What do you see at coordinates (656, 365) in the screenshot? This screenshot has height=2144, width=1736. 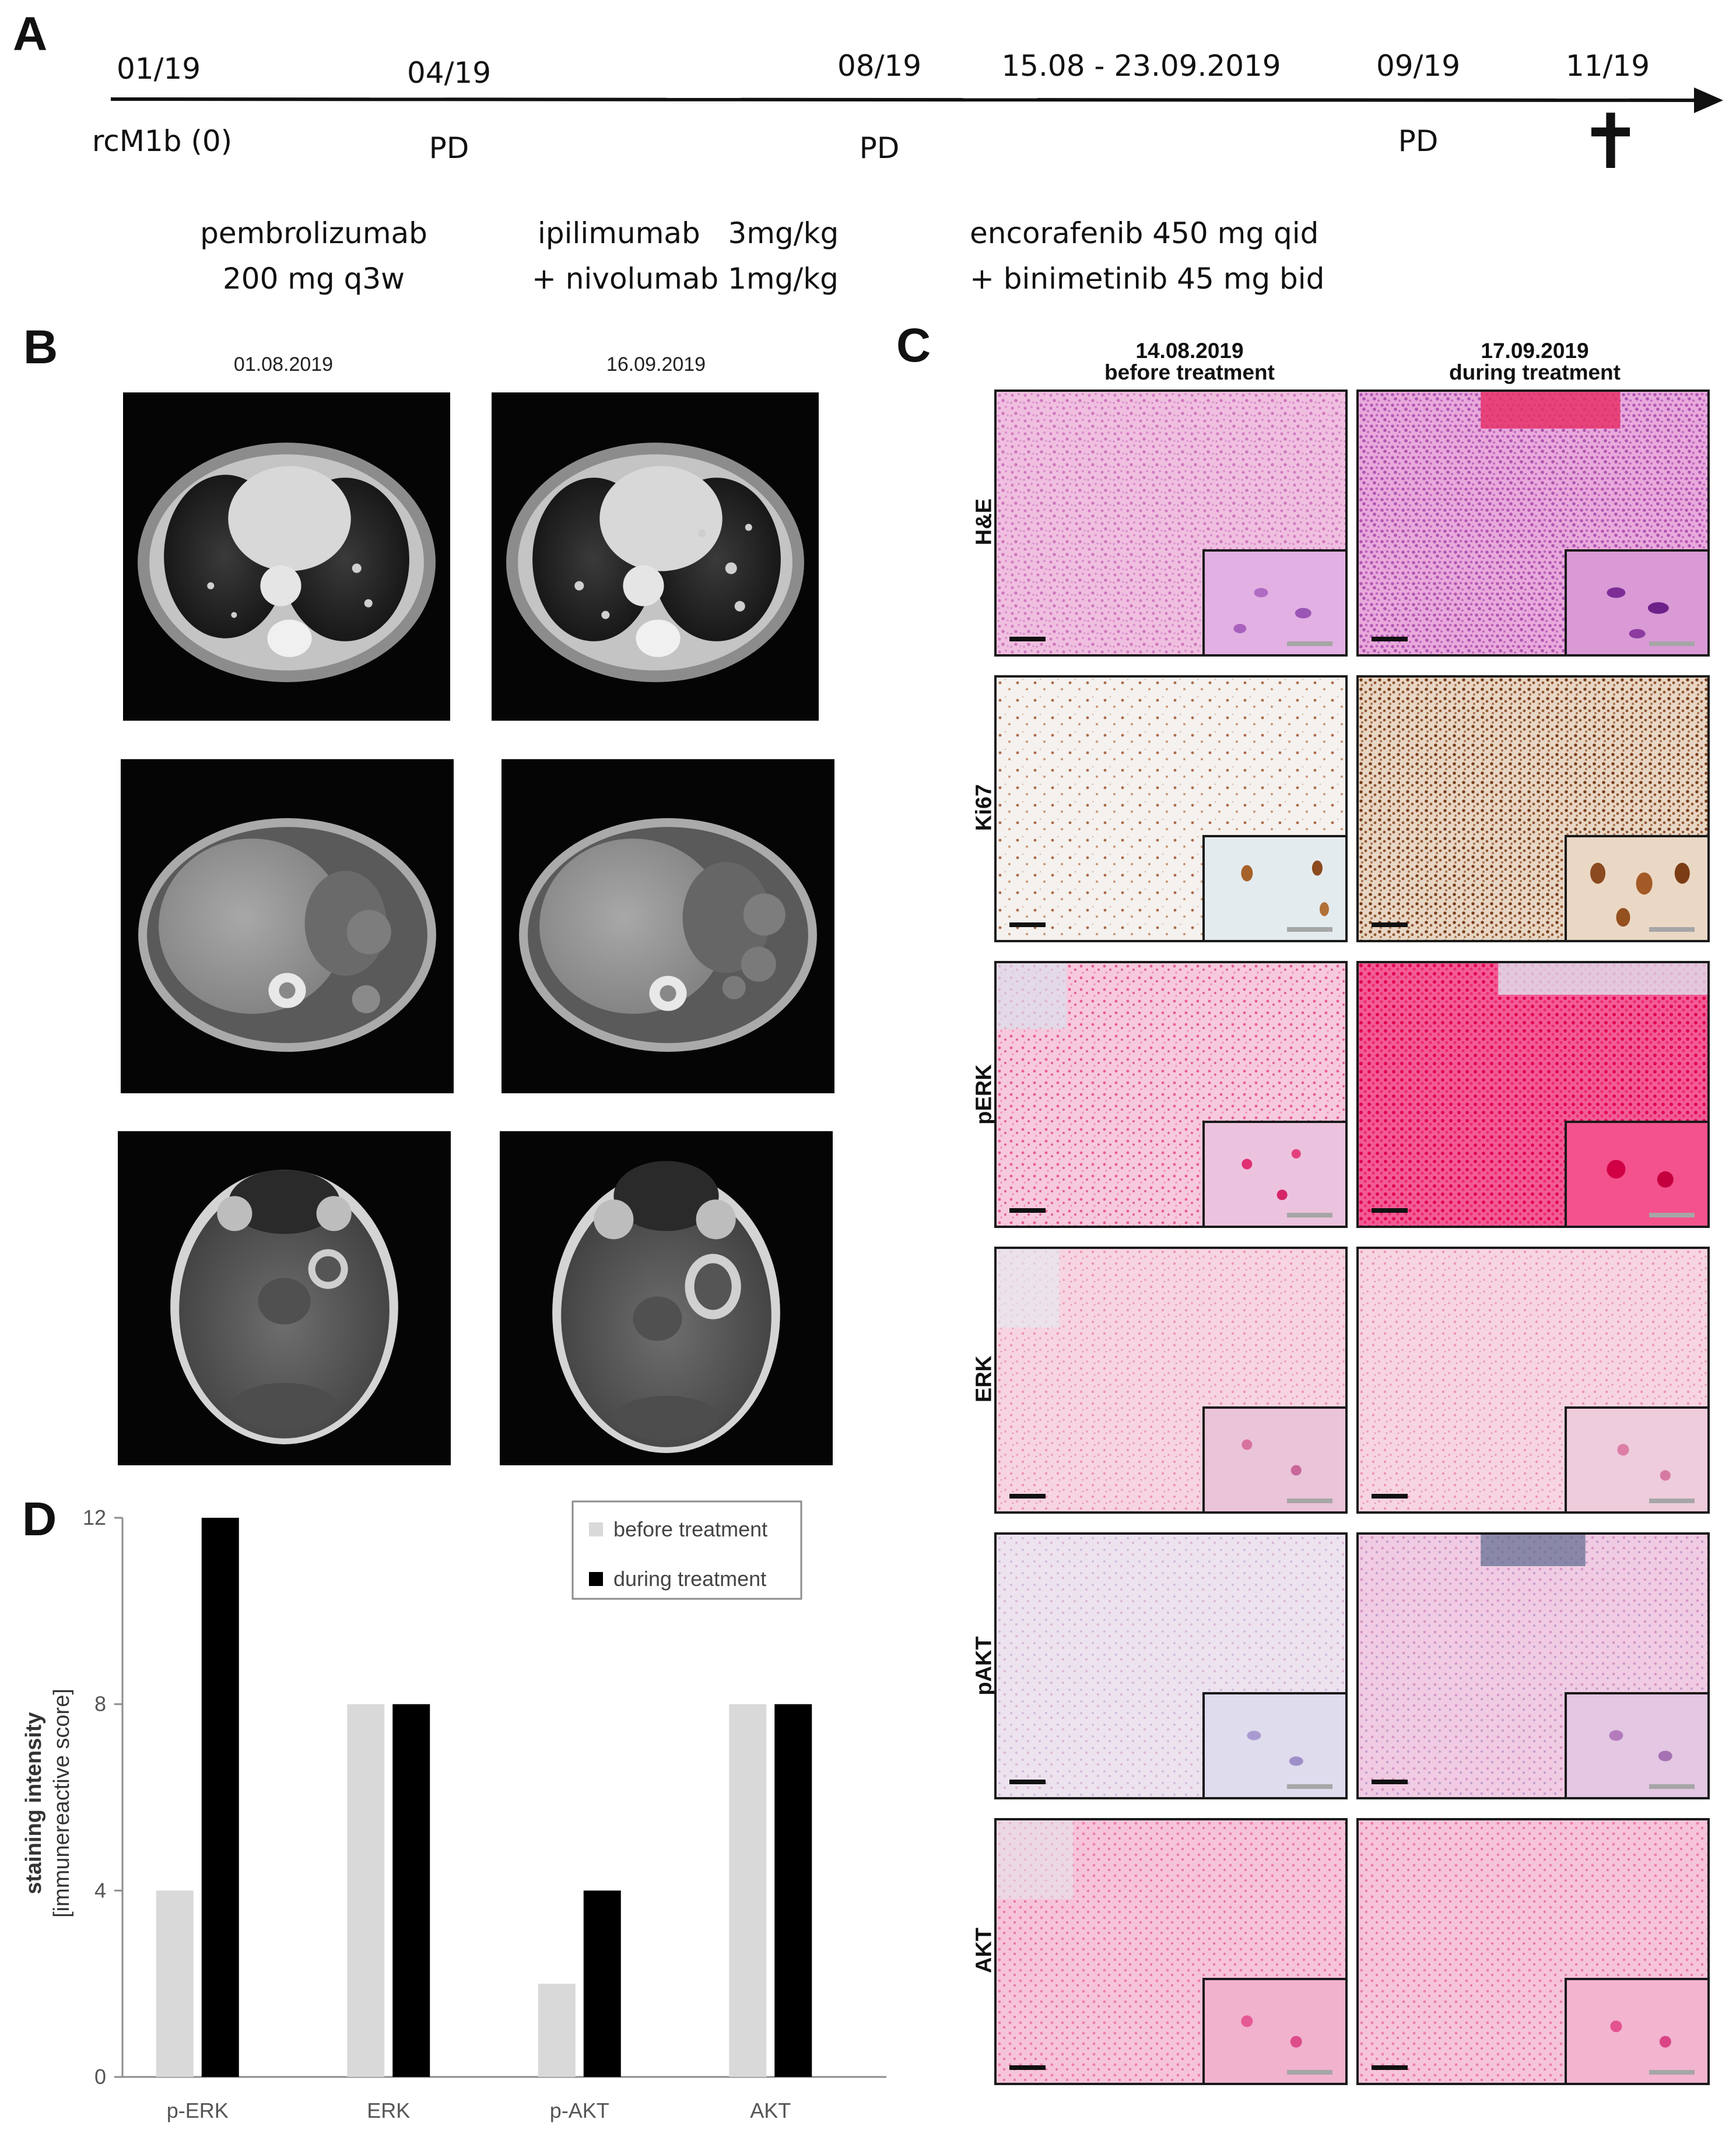 I see `imaging-date-during: 16.09.2019` at bounding box center [656, 365].